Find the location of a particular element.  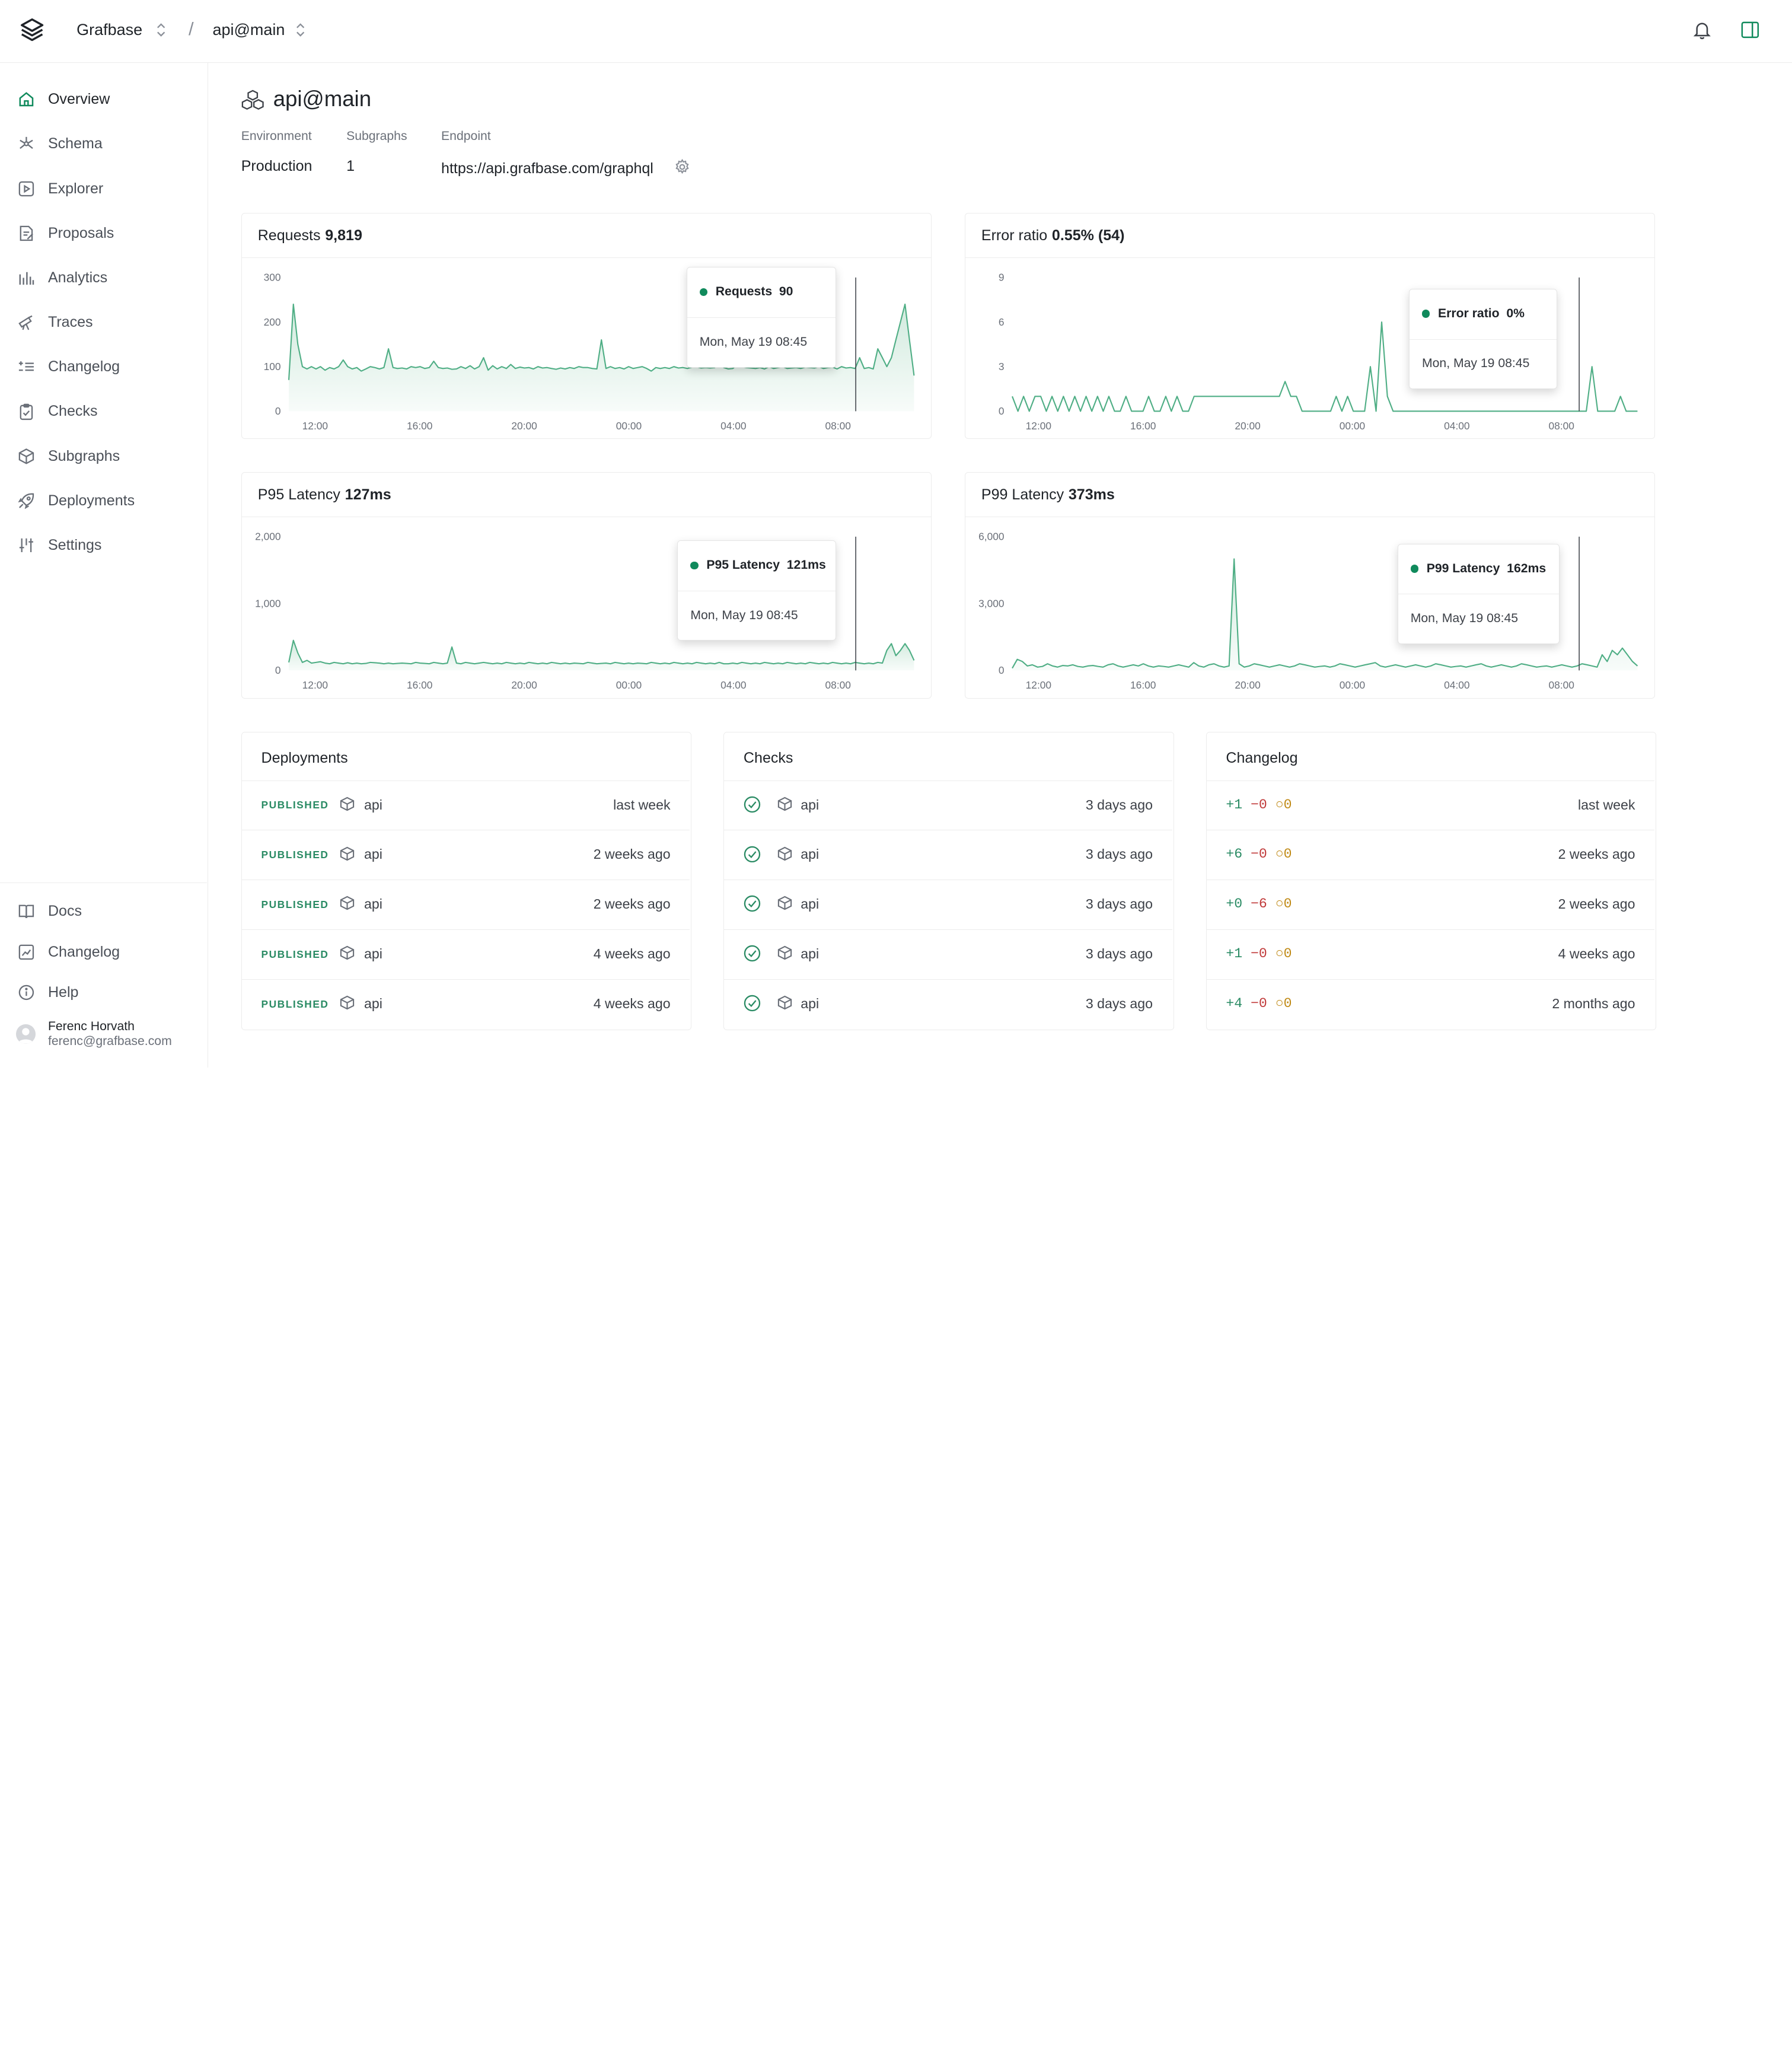

changelog-row: +4 −0 ○0 2 months ago is located at coordinates (1430, 1003).